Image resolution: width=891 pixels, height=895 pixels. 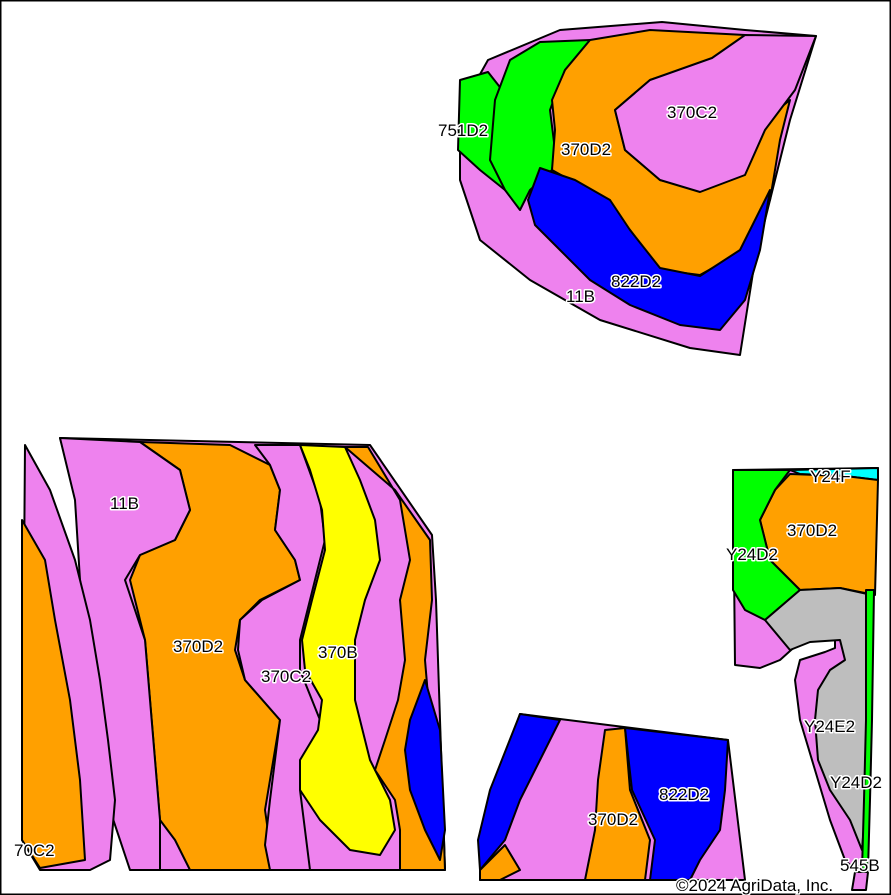 What do you see at coordinates (868, 730) in the screenshot?
I see `soil-polygon-y24d2-strip` at bounding box center [868, 730].